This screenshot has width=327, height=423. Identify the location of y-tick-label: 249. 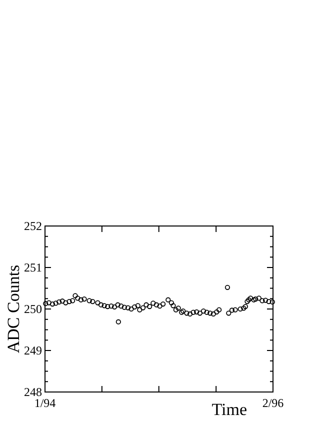
(33, 351).